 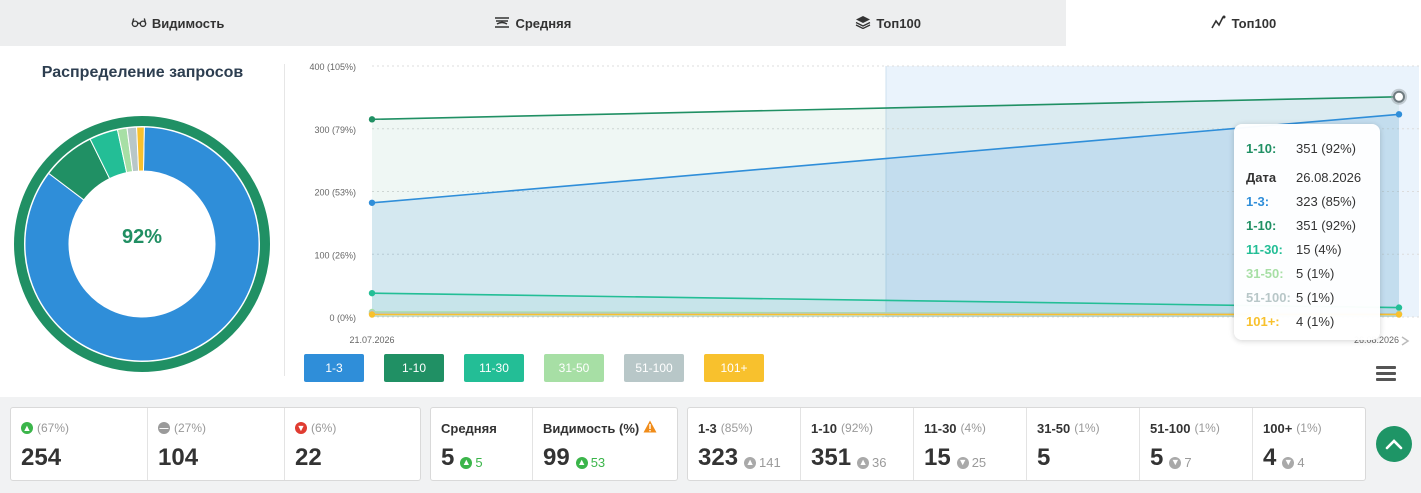 What do you see at coordinates (324, 428) in the screenshot?
I see `change-pct: (6%)` at bounding box center [324, 428].